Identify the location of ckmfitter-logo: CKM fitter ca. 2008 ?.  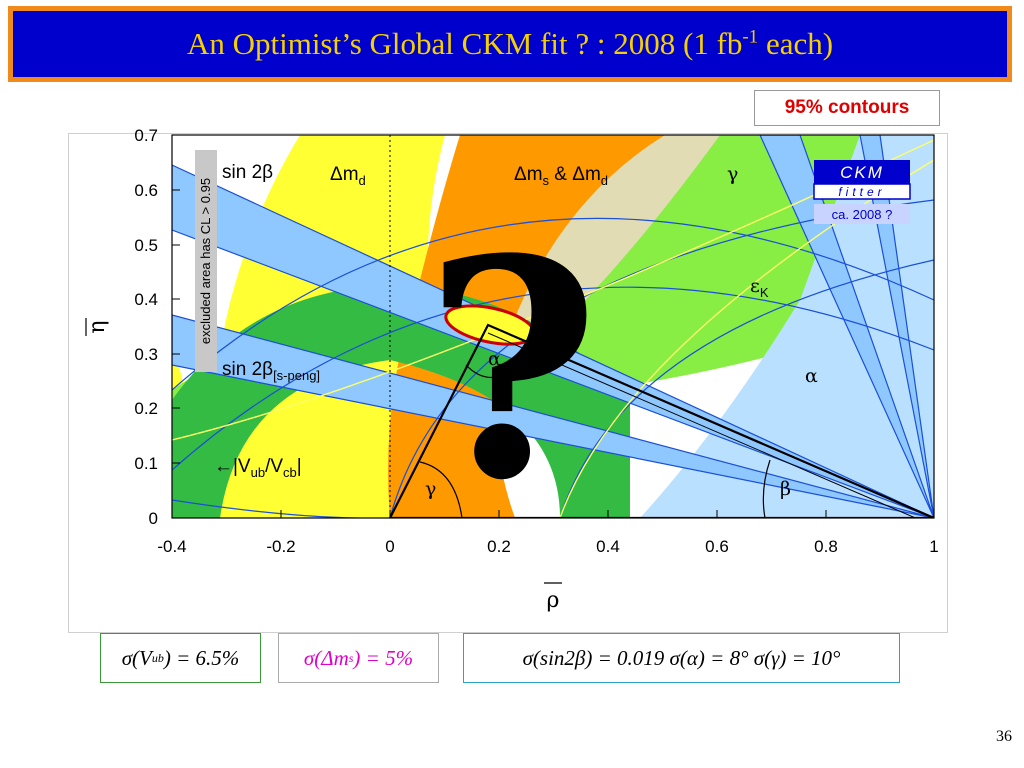
(862, 192).